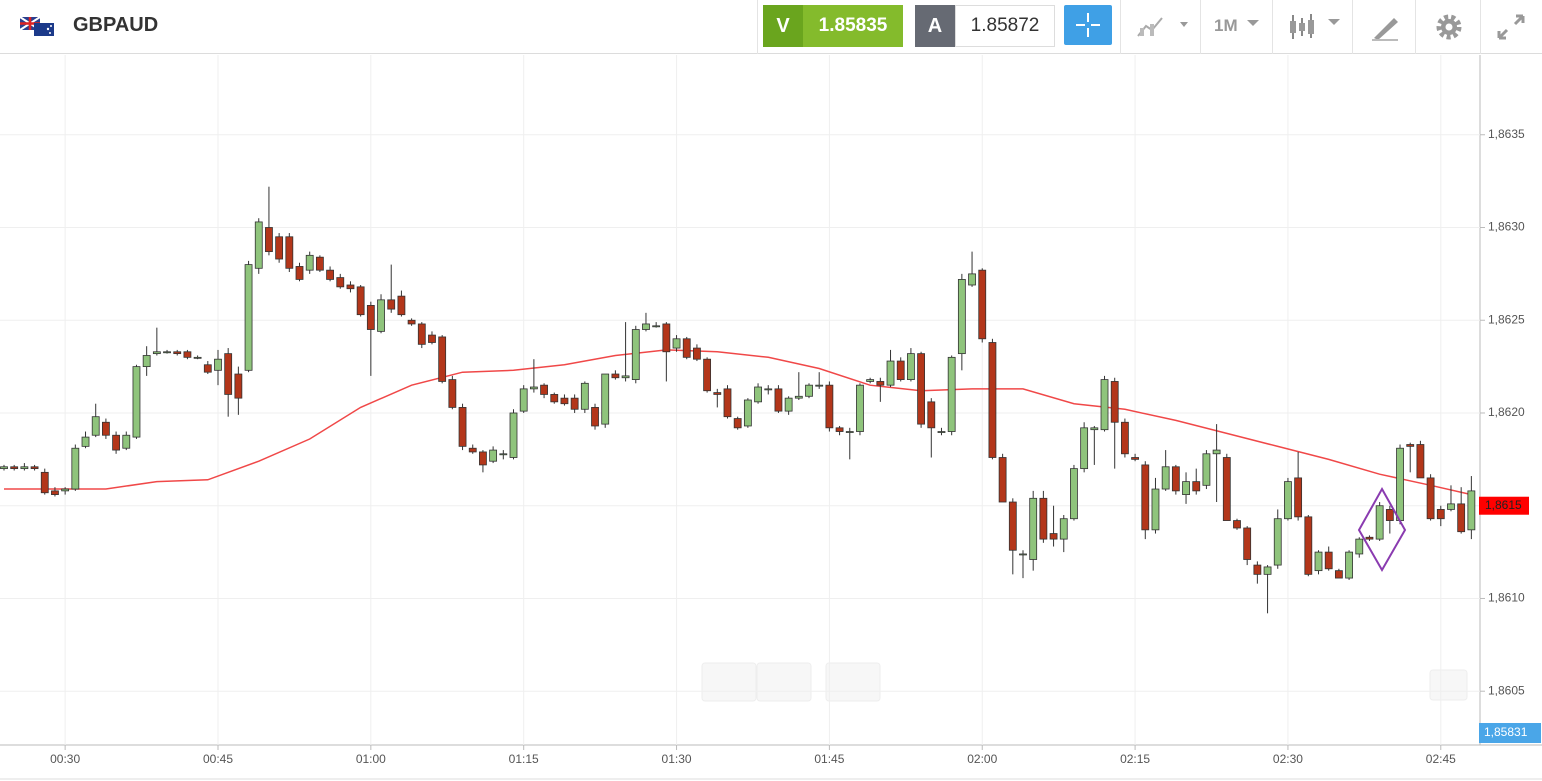  What do you see at coordinates (1385, 27) in the screenshot?
I see `draw-button` at bounding box center [1385, 27].